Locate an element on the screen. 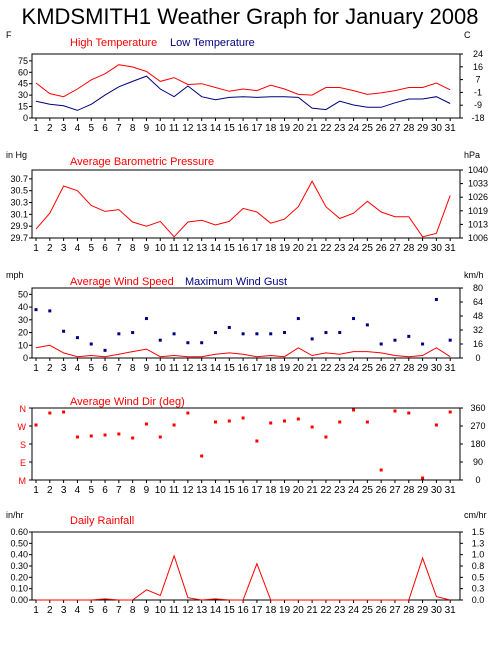  y-tick-label: 30.7 is located at coordinates (19, 179).